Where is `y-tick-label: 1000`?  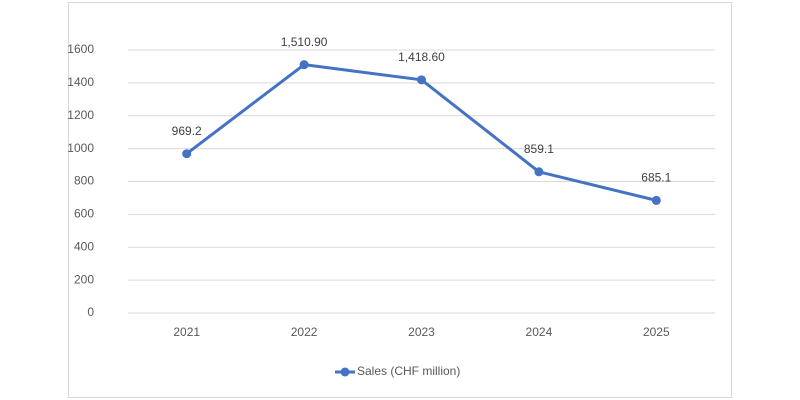 y-tick-label: 1000 is located at coordinates (80, 148).